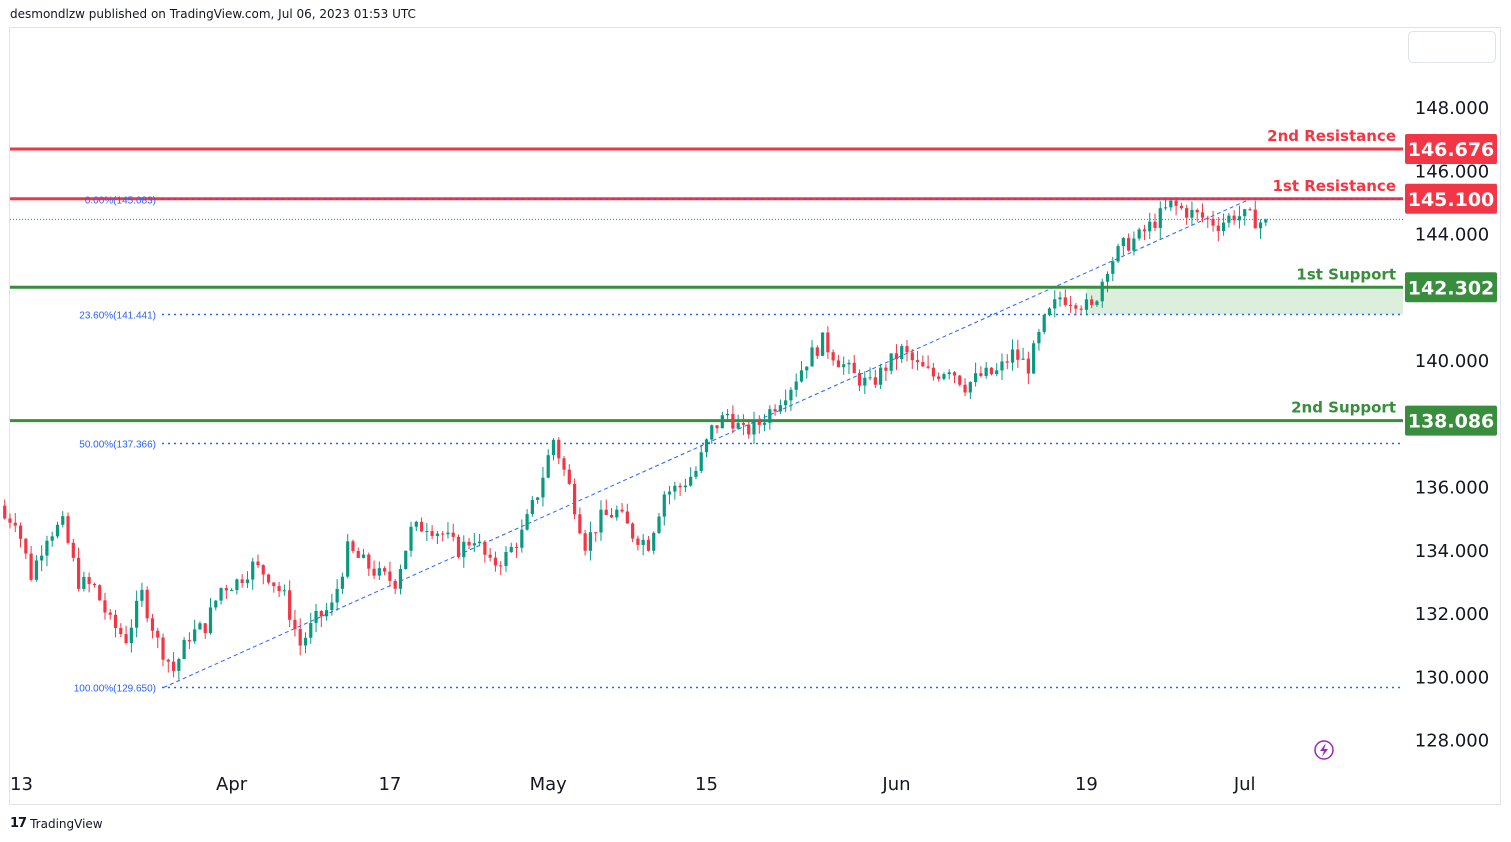  Describe the element at coordinates (56, 823) in the screenshot. I see `tradingview-logo: 17 TradingView` at that location.